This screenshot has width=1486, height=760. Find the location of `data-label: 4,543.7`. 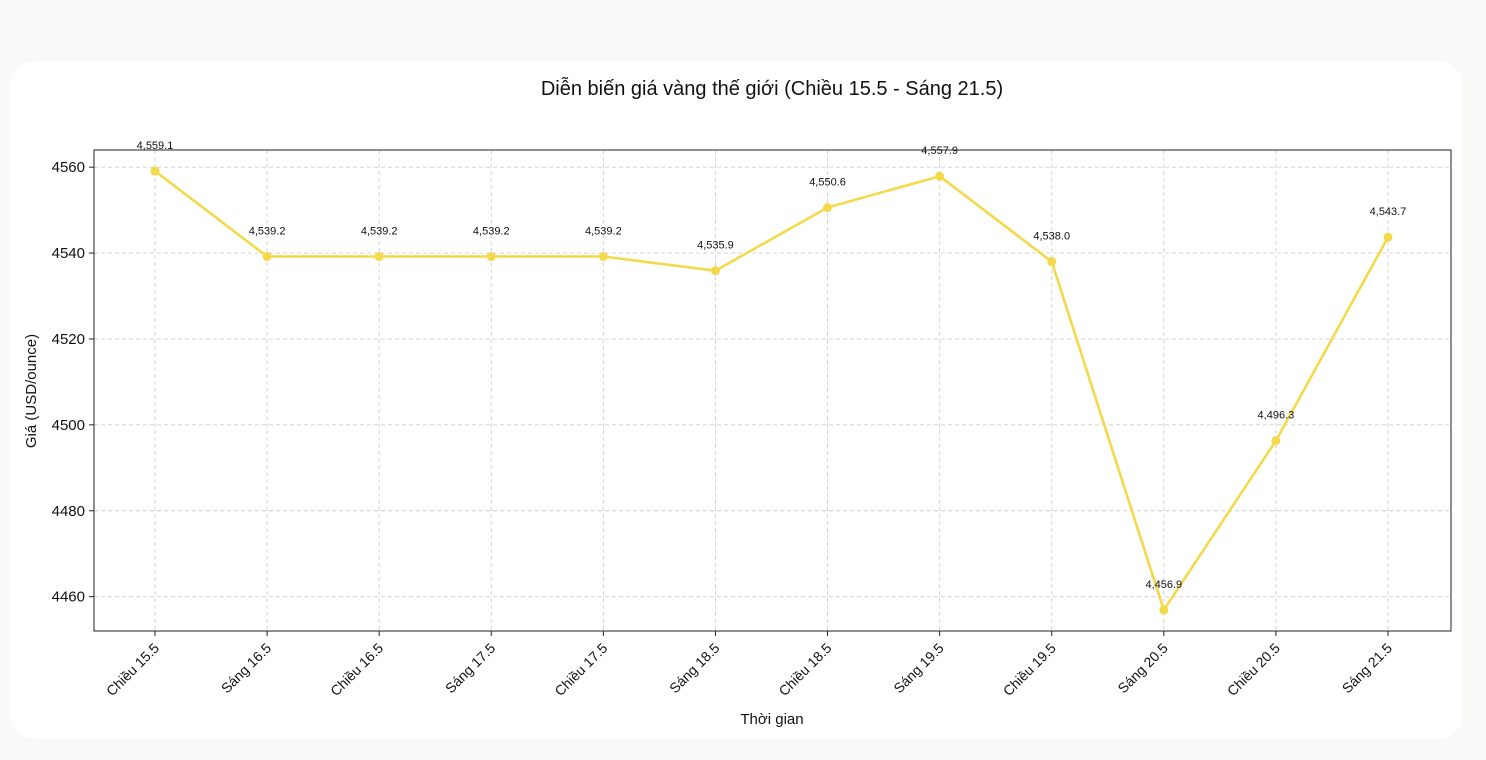

data-label: 4,543.7 is located at coordinates (1388, 212).